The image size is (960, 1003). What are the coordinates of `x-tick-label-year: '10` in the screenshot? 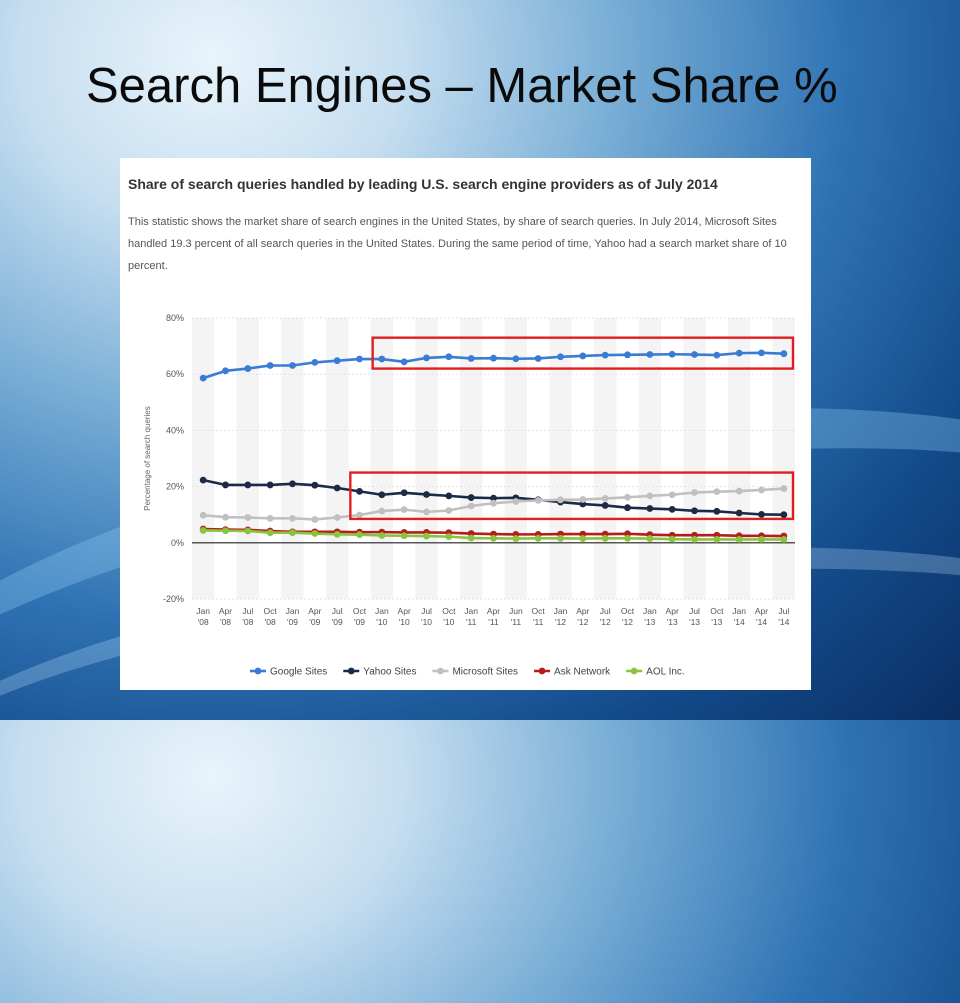 It's located at (381, 622).